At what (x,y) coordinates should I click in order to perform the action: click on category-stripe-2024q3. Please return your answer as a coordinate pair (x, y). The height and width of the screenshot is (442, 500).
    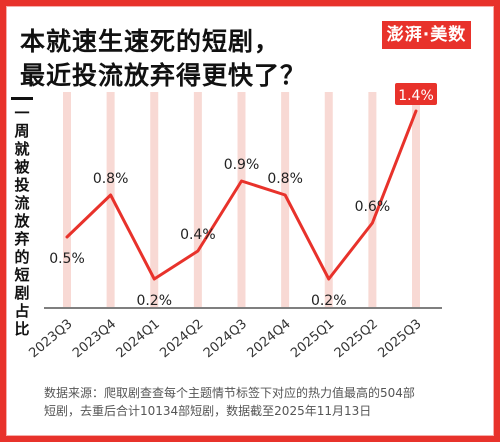
    Looking at the image, I should click on (241, 199).